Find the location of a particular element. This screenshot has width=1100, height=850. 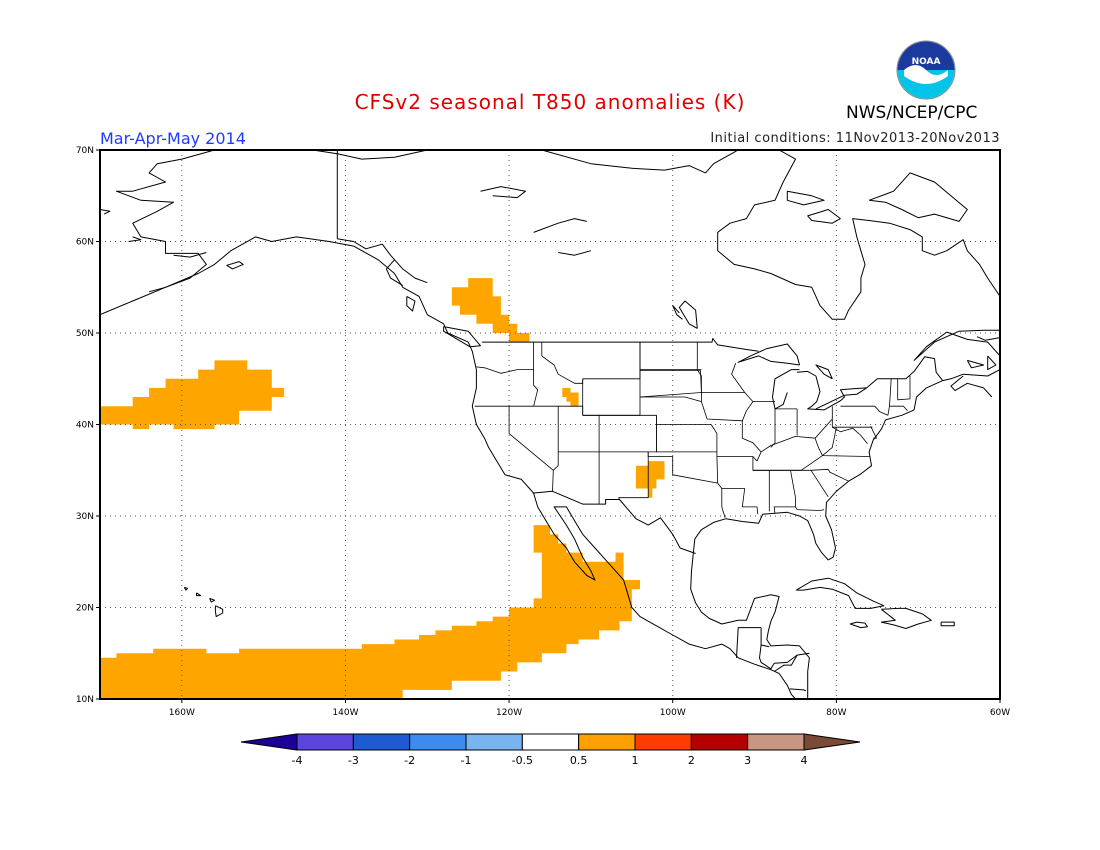

lat-tick-label: 30N is located at coordinates (85, 517).